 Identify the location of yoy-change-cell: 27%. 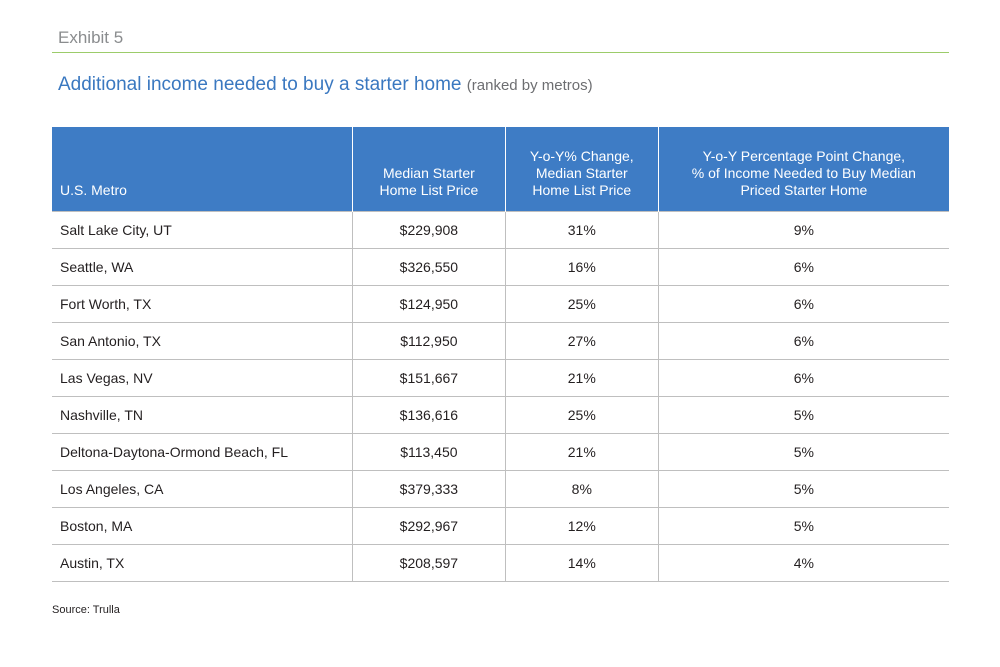
(581, 341).